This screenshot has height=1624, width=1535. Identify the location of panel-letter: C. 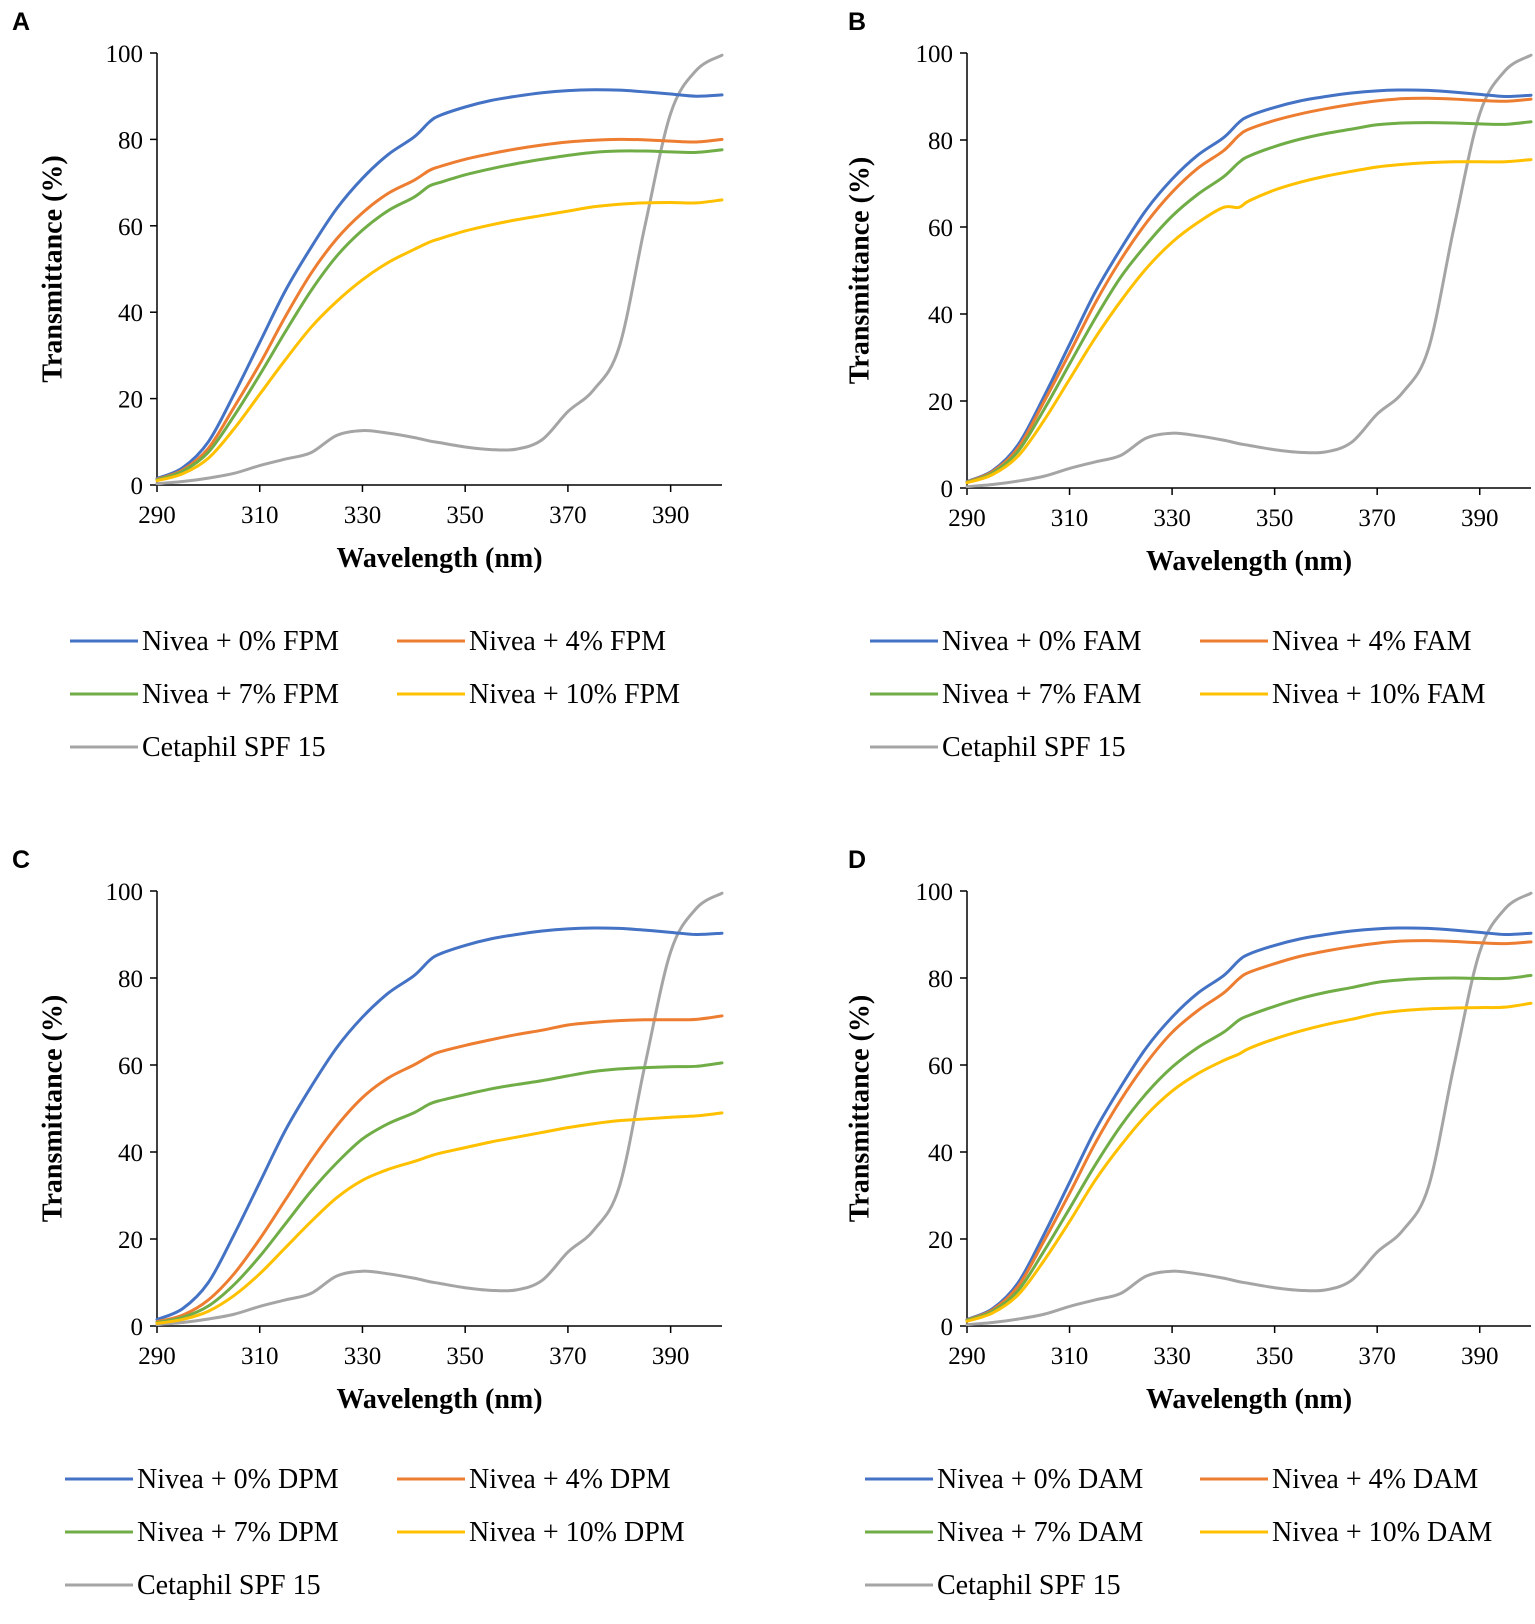
(21, 860).